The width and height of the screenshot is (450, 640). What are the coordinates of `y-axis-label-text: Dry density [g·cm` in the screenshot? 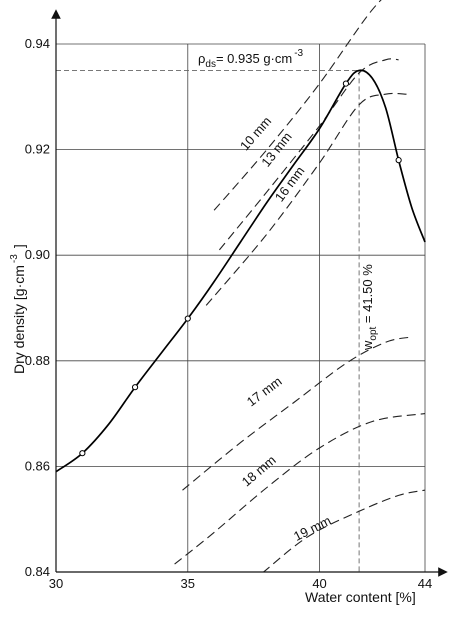 It's located at (19, 319).